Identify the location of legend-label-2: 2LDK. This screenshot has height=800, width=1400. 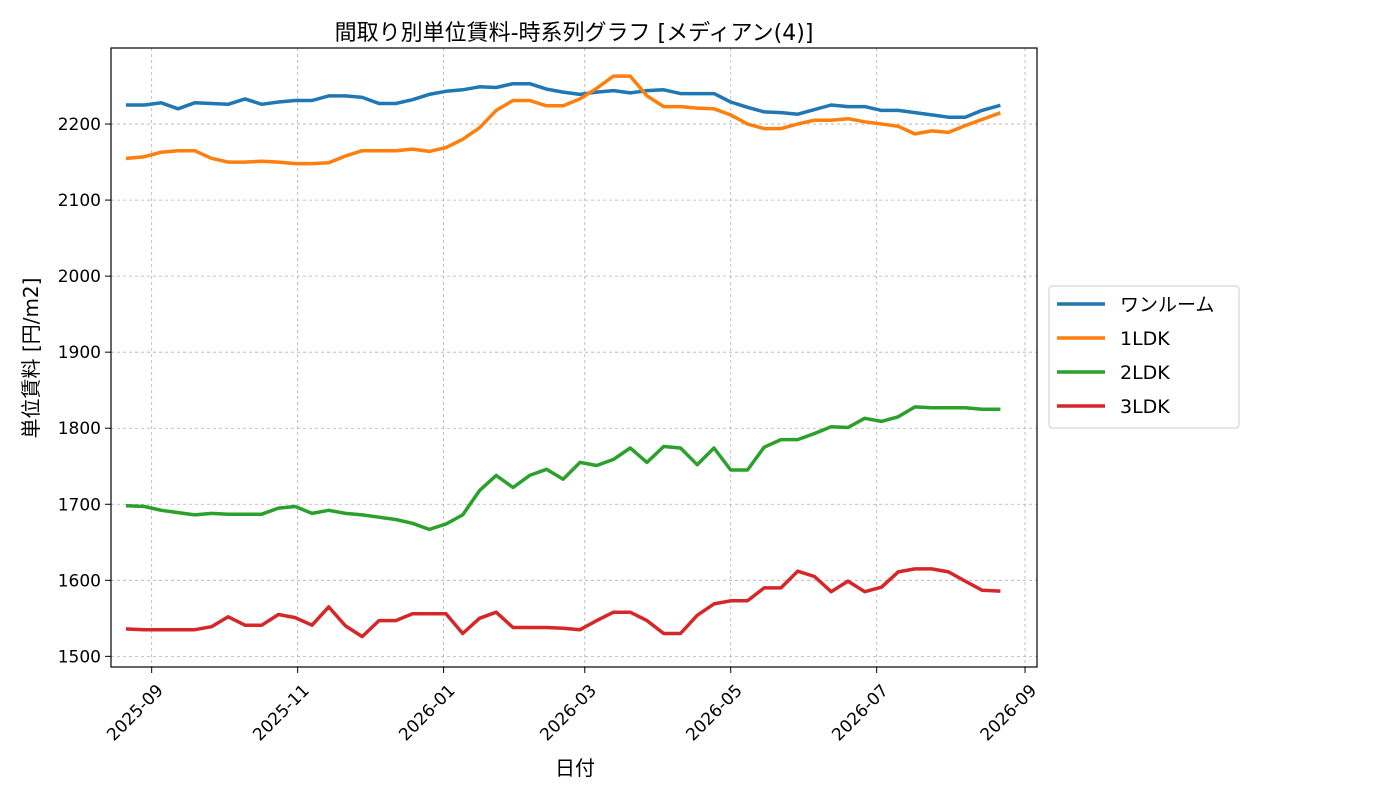
(1145, 373).